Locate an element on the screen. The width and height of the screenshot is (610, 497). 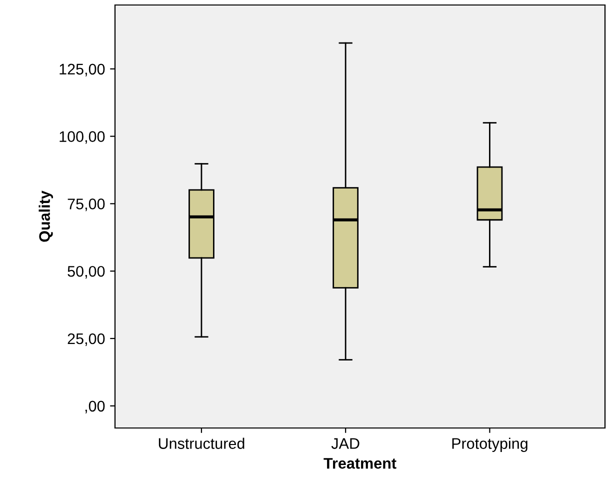
y-axis-title: Quality is located at coordinates (45, 216).